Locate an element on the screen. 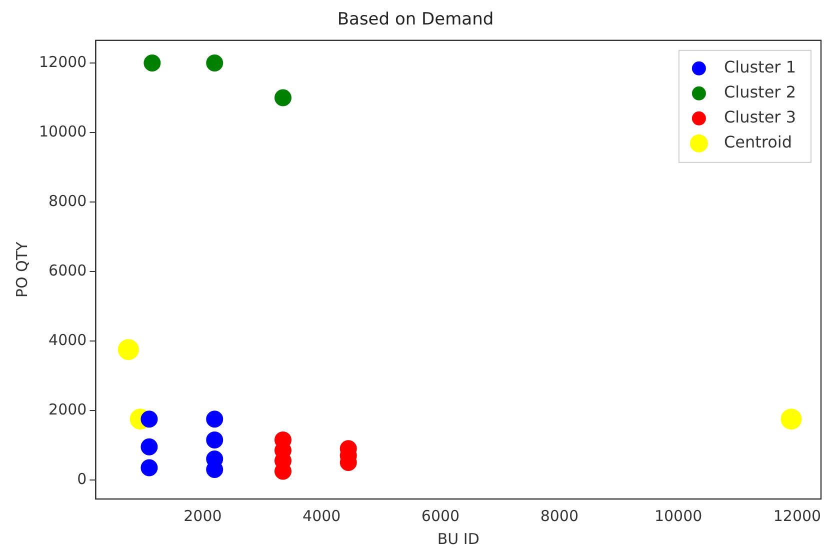  y-axis-title: PO QTY is located at coordinates (21, 269).